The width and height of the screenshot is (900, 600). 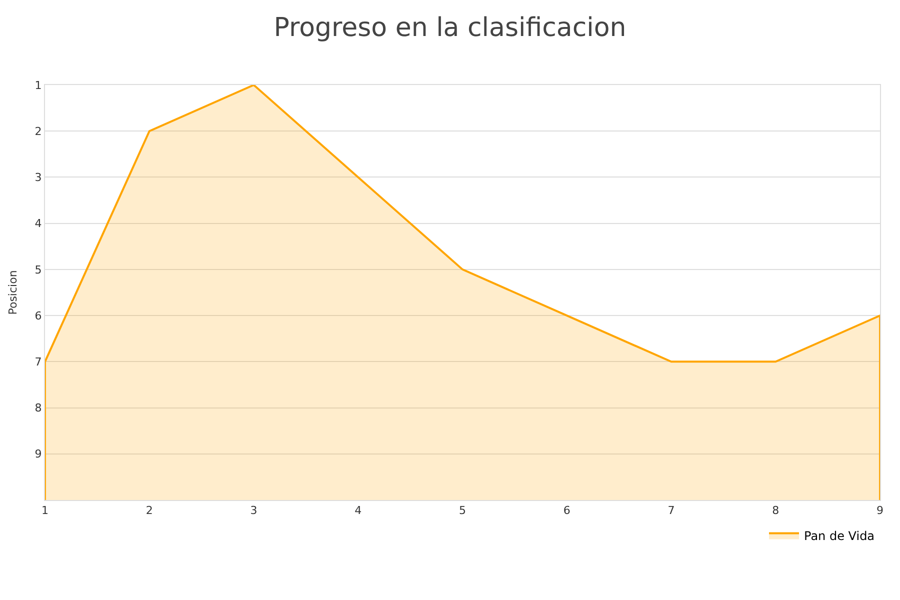 I want to click on x-tick-label: 4, so click(x=358, y=511).